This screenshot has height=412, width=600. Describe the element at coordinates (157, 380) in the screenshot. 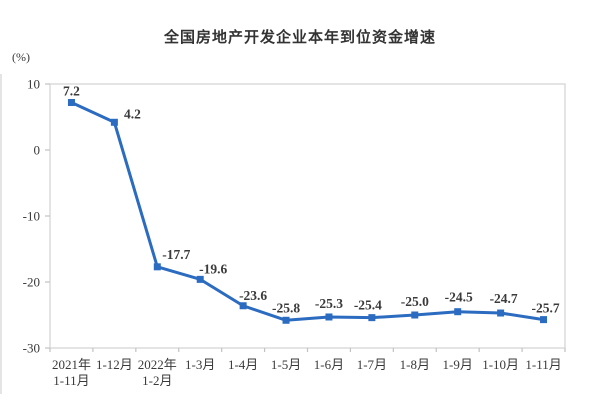

I see `x-axis-category-label: 1-2月` at that location.